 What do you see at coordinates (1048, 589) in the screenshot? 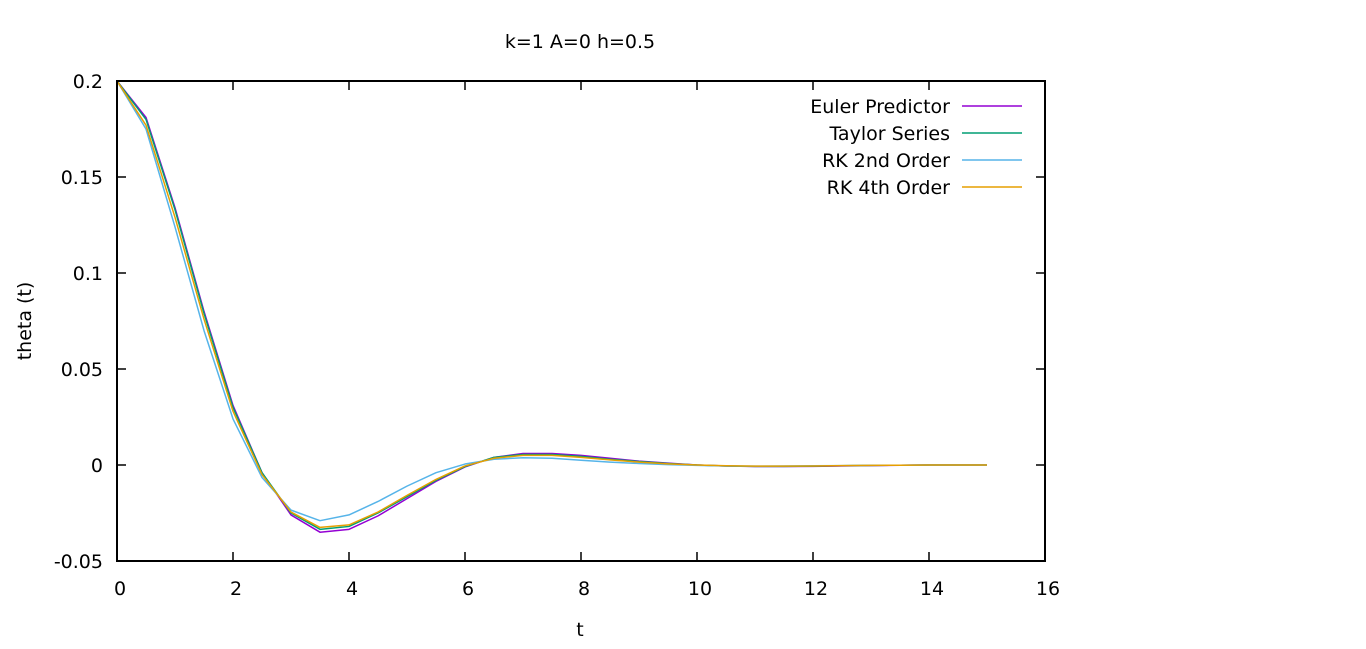
I see `x-tick-label: 16` at bounding box center [1048, 589].